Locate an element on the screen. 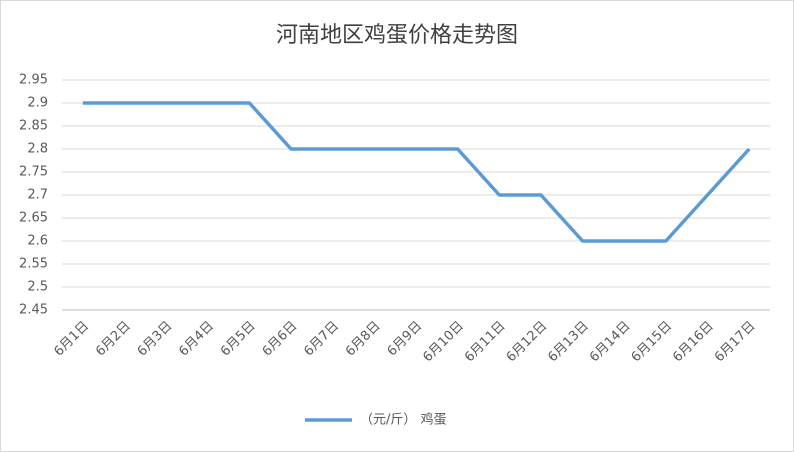  y-tick-label: 2.45 is located at coordinates (33, 310).